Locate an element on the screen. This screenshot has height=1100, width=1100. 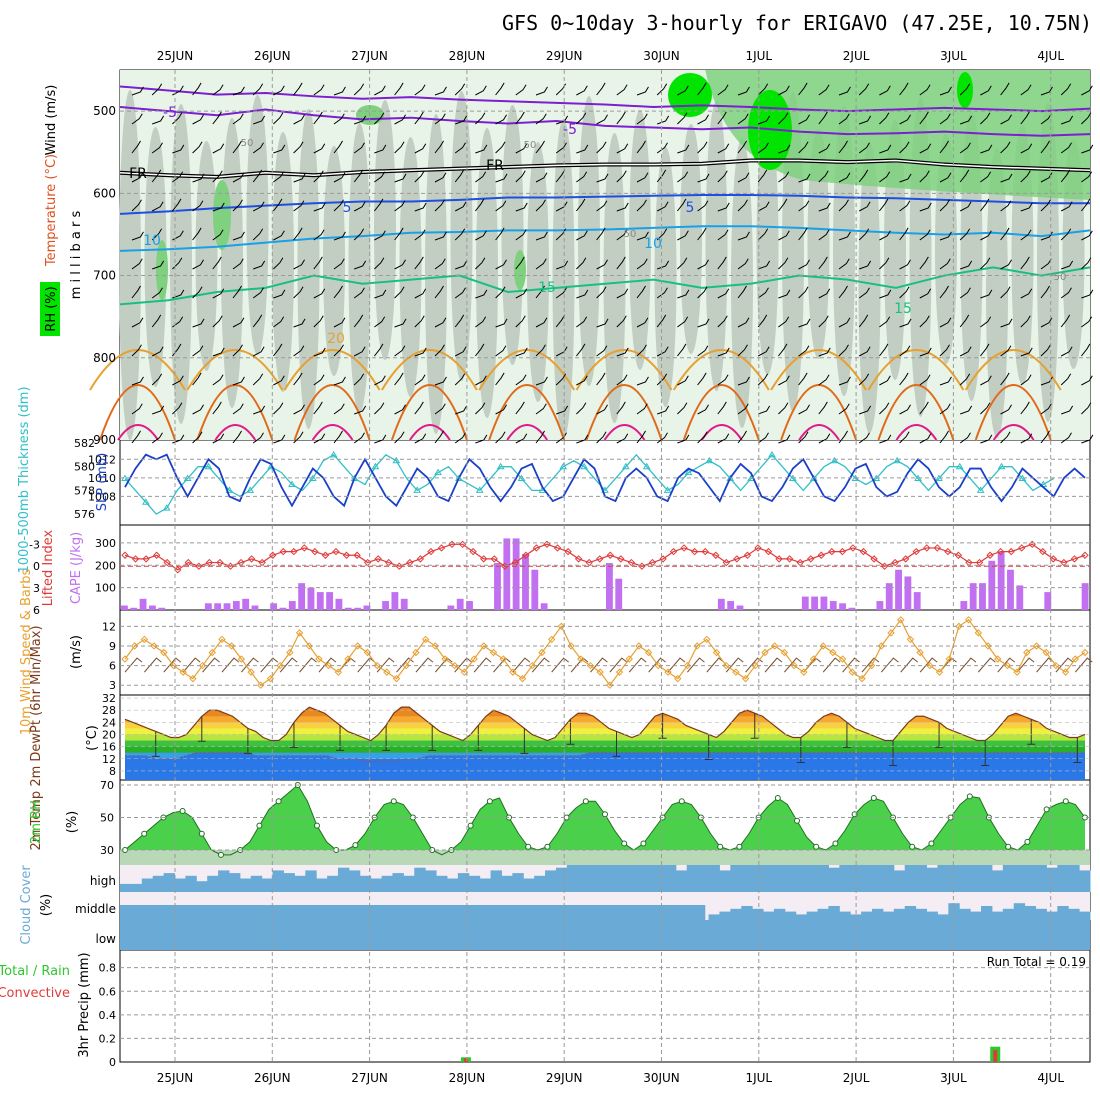
rh2m-tick-label: 70 is located at coordinates (107, 785).